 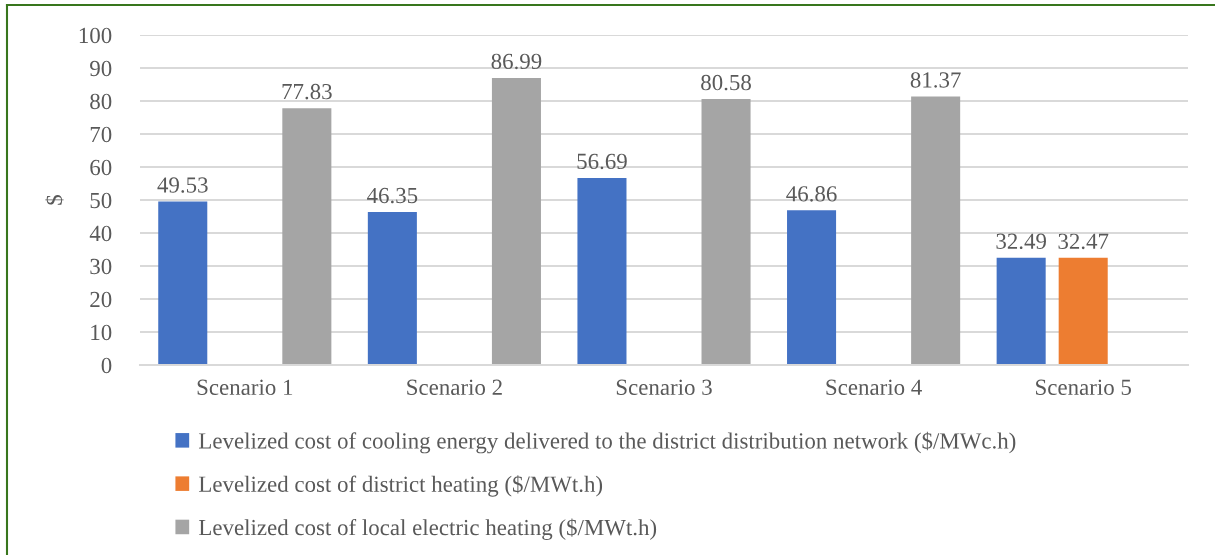 What do you see at coordinates (726, 82) in the screenshot?
I see `data-label: 80.58` at bounding box center [726, 82].